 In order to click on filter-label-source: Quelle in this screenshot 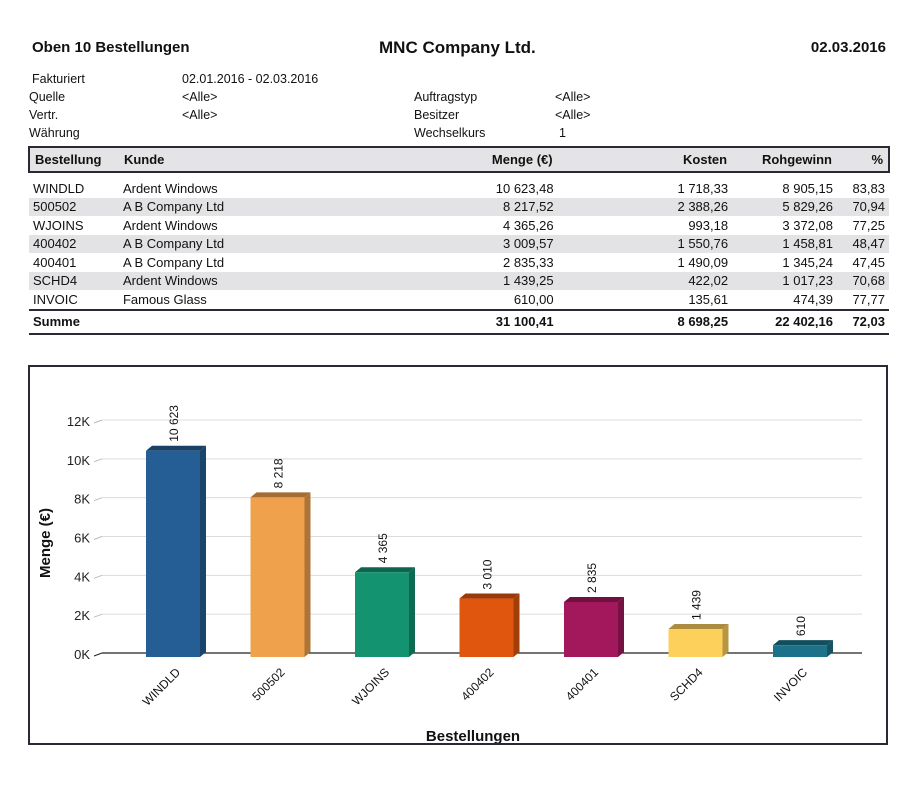, I will do `click(47, 97)`.